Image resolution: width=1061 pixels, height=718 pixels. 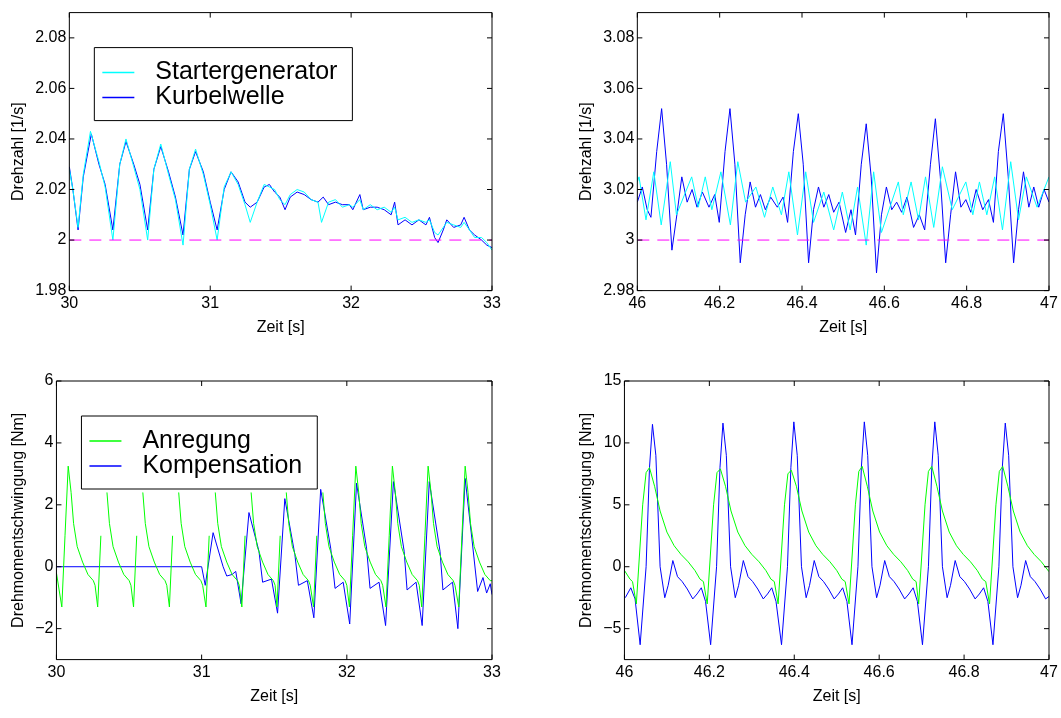 I want to click on y-tick-label: 4, so click(x=49, y=442).